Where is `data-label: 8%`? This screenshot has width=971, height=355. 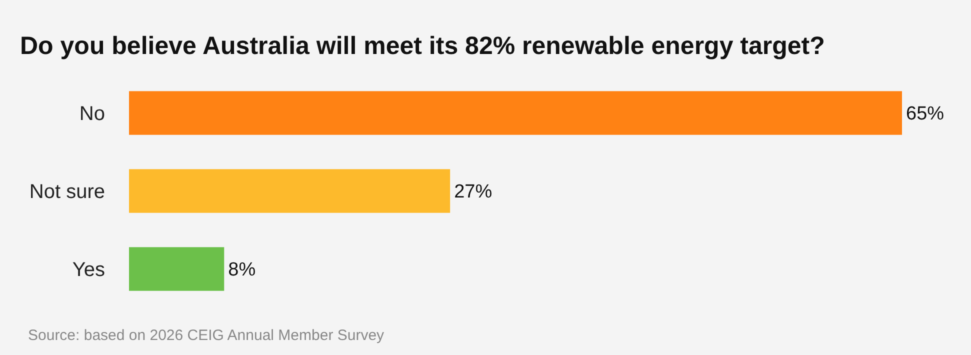
data-label: 8% is located at coordinates (242, 270).